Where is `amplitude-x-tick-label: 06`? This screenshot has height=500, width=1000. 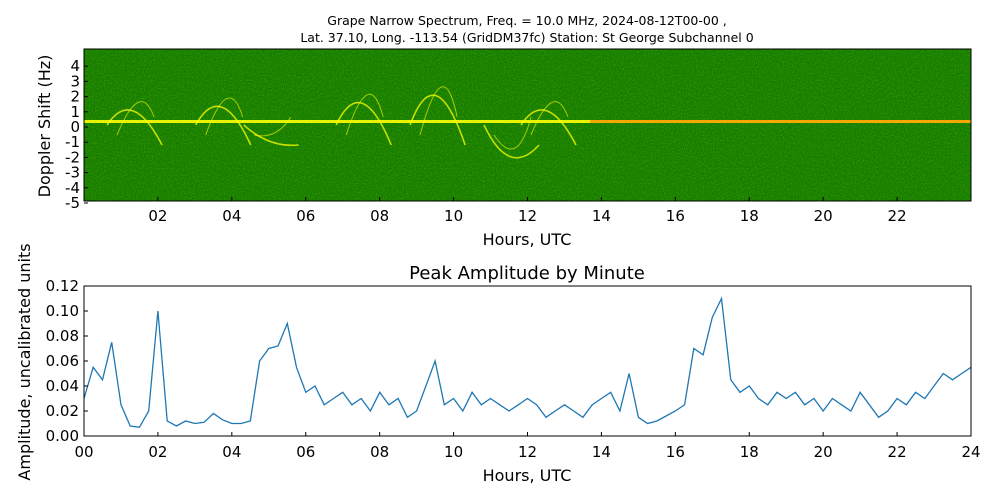
amplitude-x-tick-label: 06 is located at coordinates (305, 452).